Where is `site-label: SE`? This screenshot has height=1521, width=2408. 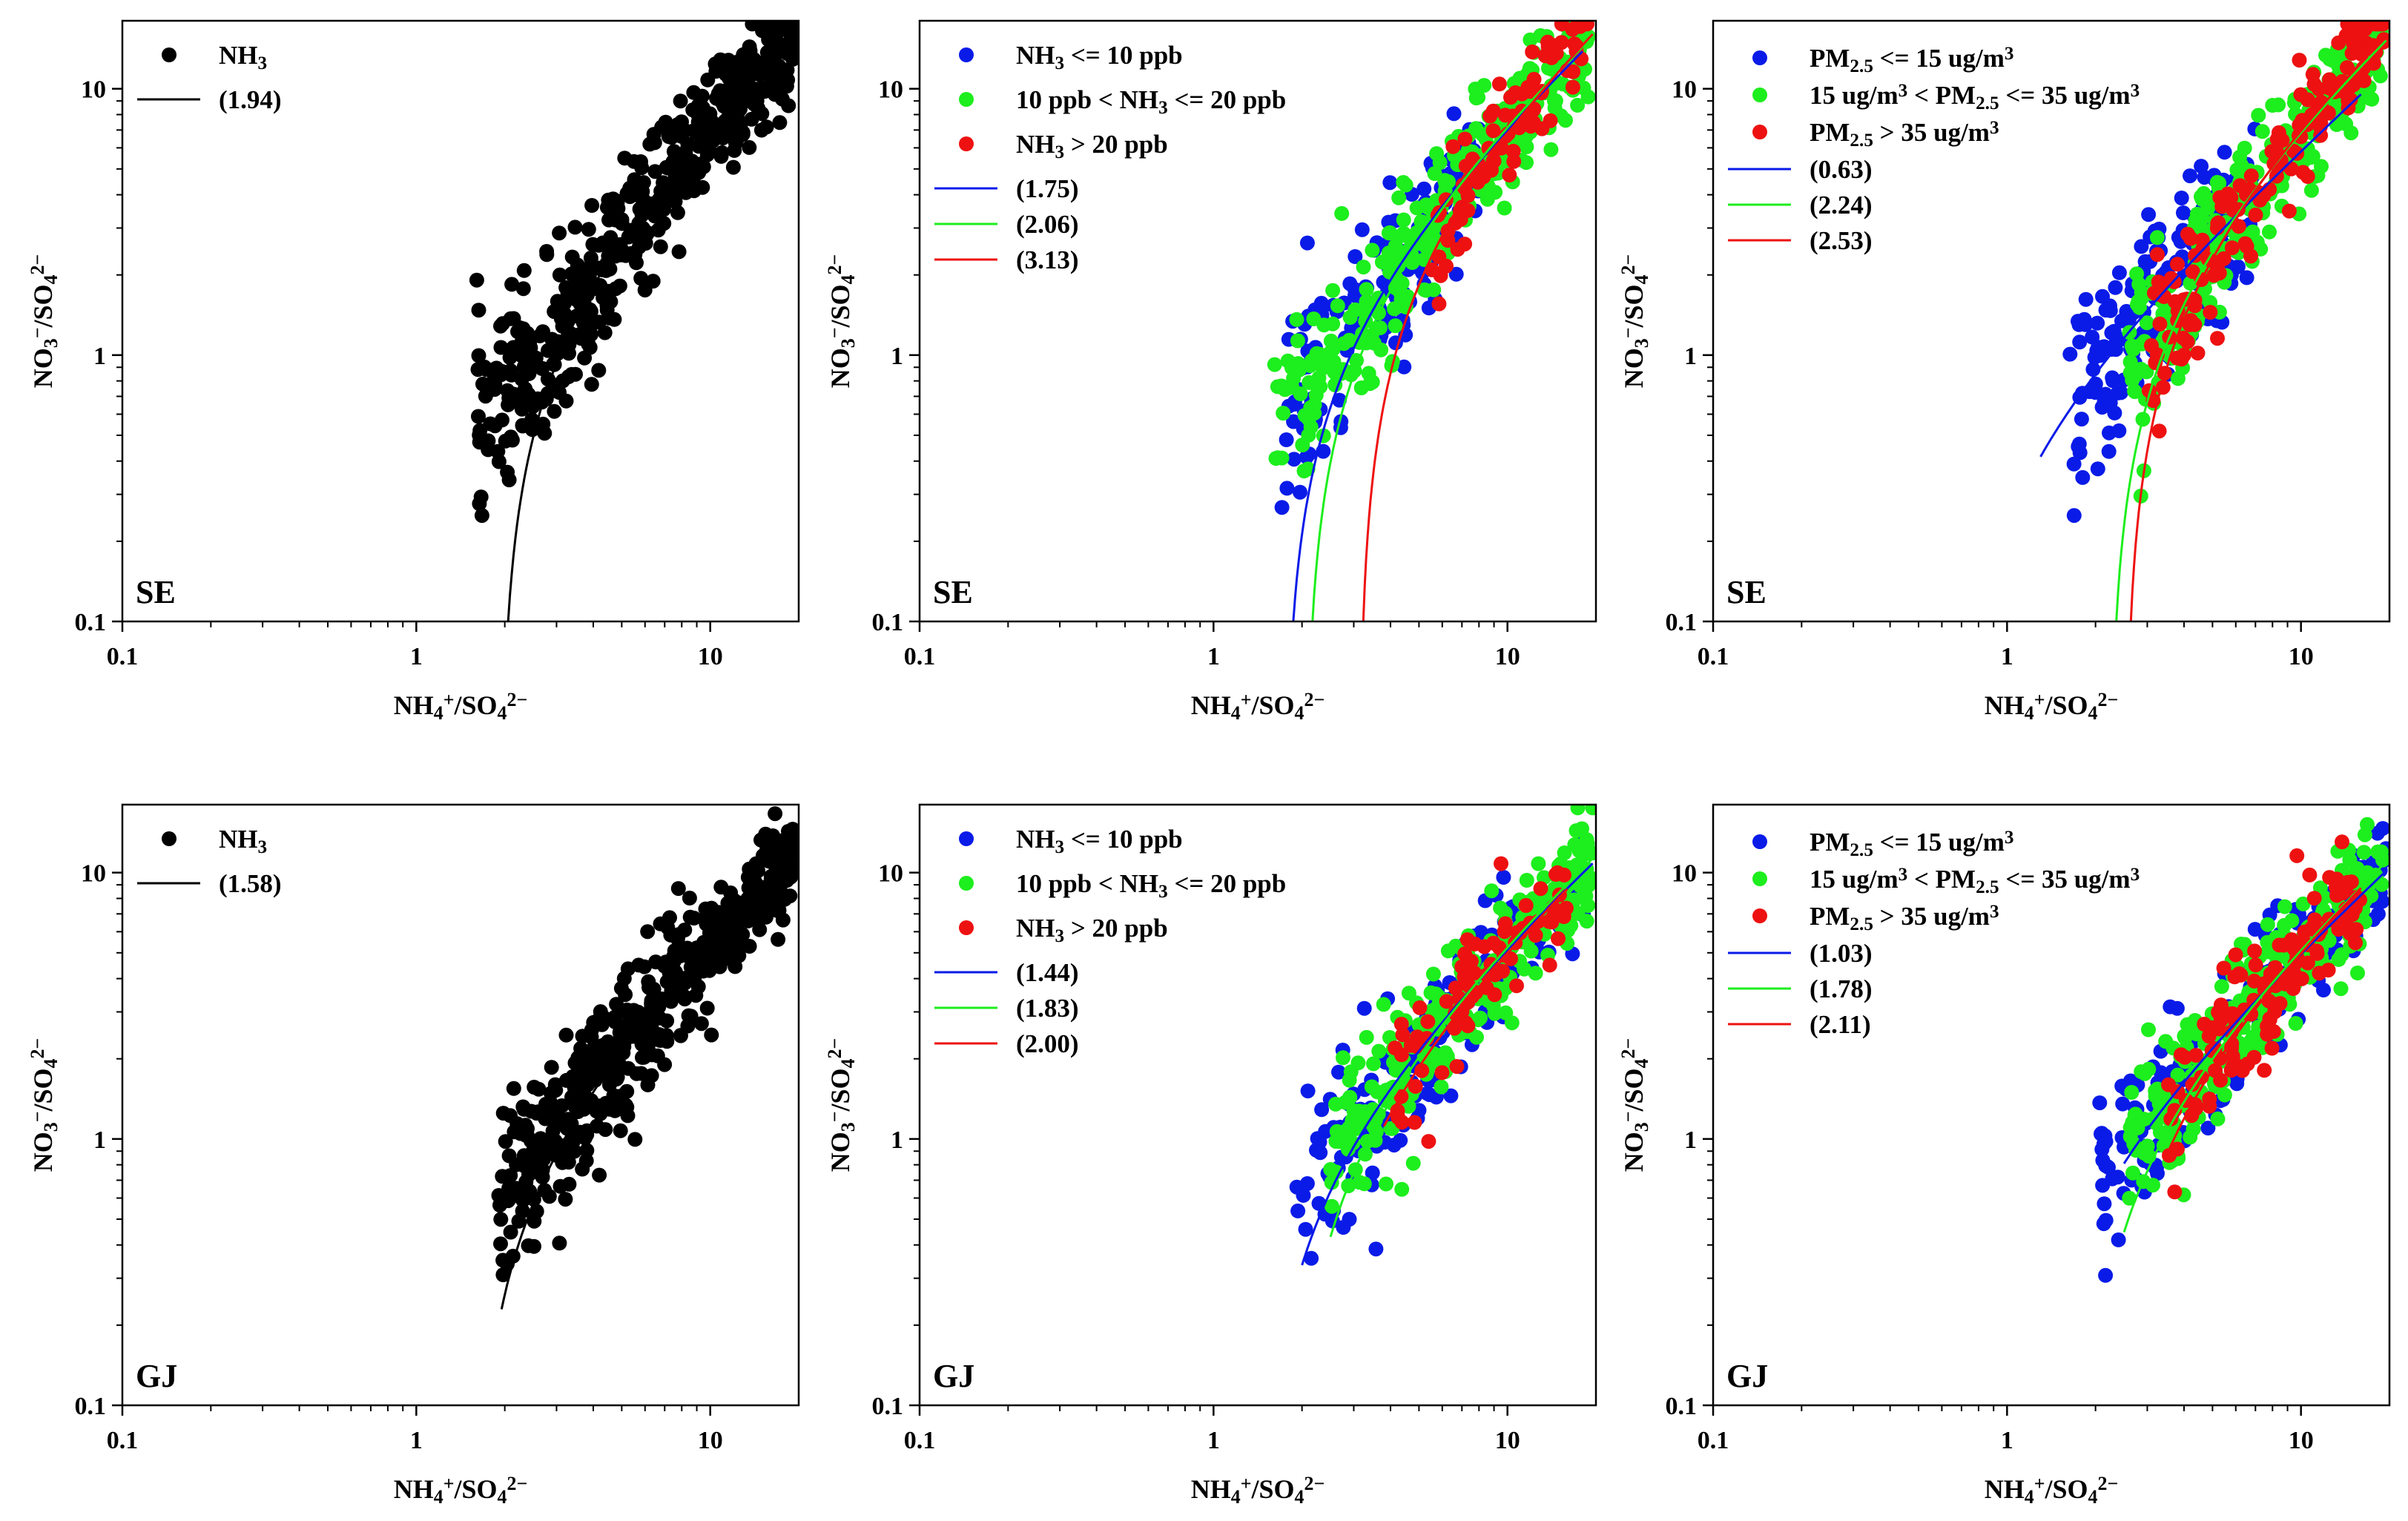 site-label: SE is located at coordinates (1747, 592).